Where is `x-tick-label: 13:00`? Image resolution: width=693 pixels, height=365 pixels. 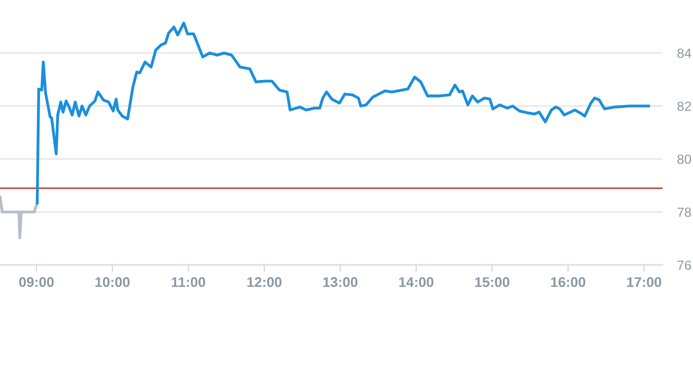
x-tick-label: 13:00 is located at coordinates (340, 282).